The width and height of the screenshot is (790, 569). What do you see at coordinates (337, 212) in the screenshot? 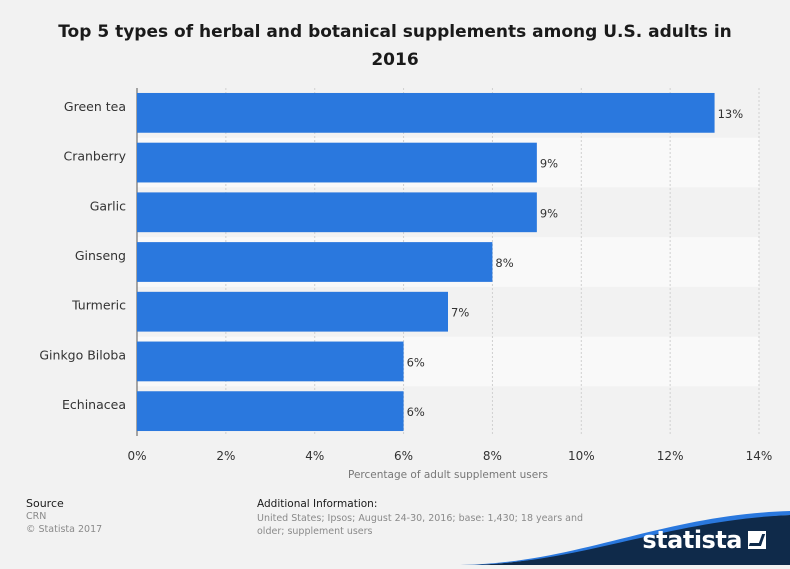
I see `bar-garlic` at bounding box center [337, 212].